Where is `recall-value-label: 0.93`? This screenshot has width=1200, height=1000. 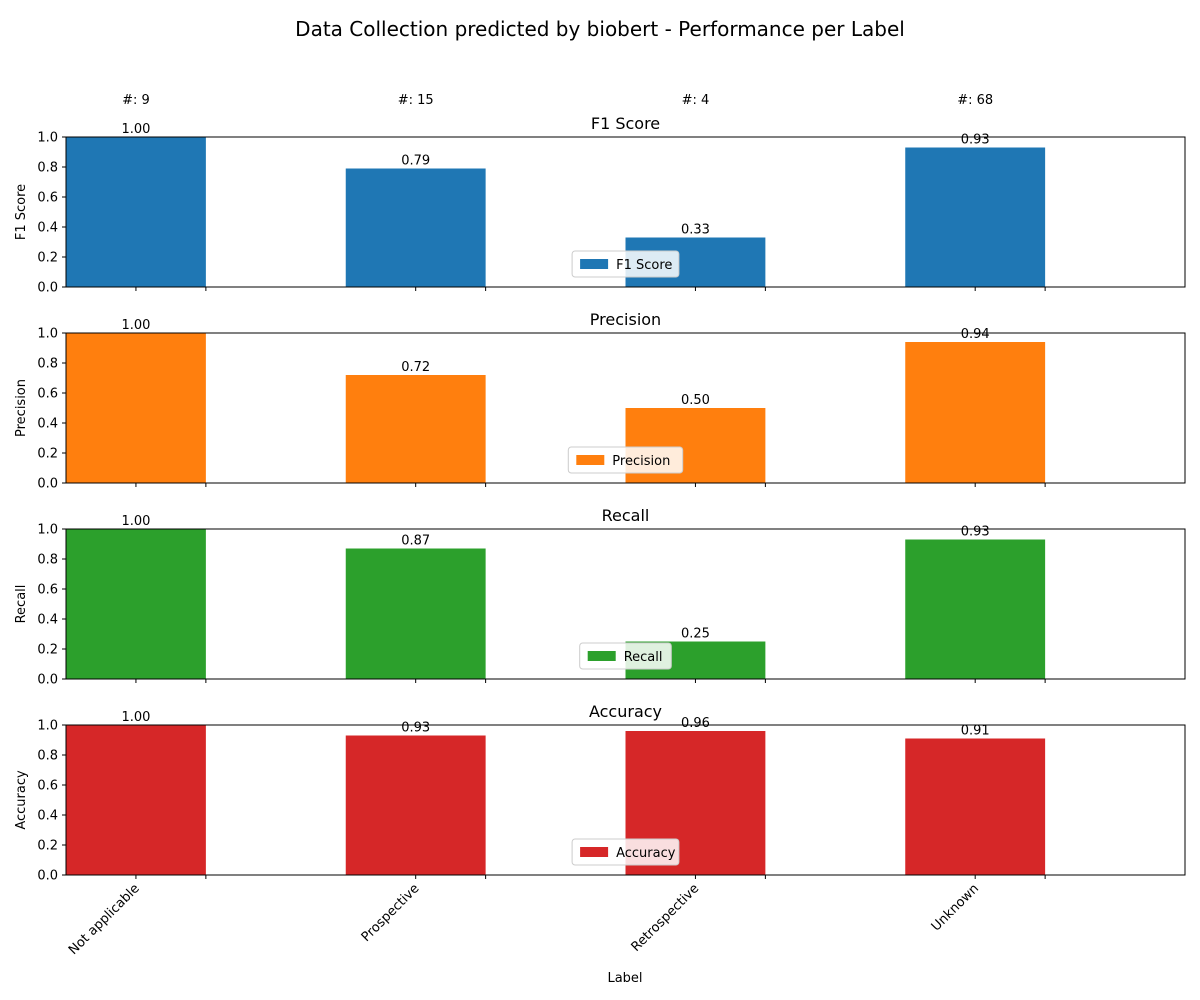 recall-value-label: 0.93 is located at coordinates (975, 532).